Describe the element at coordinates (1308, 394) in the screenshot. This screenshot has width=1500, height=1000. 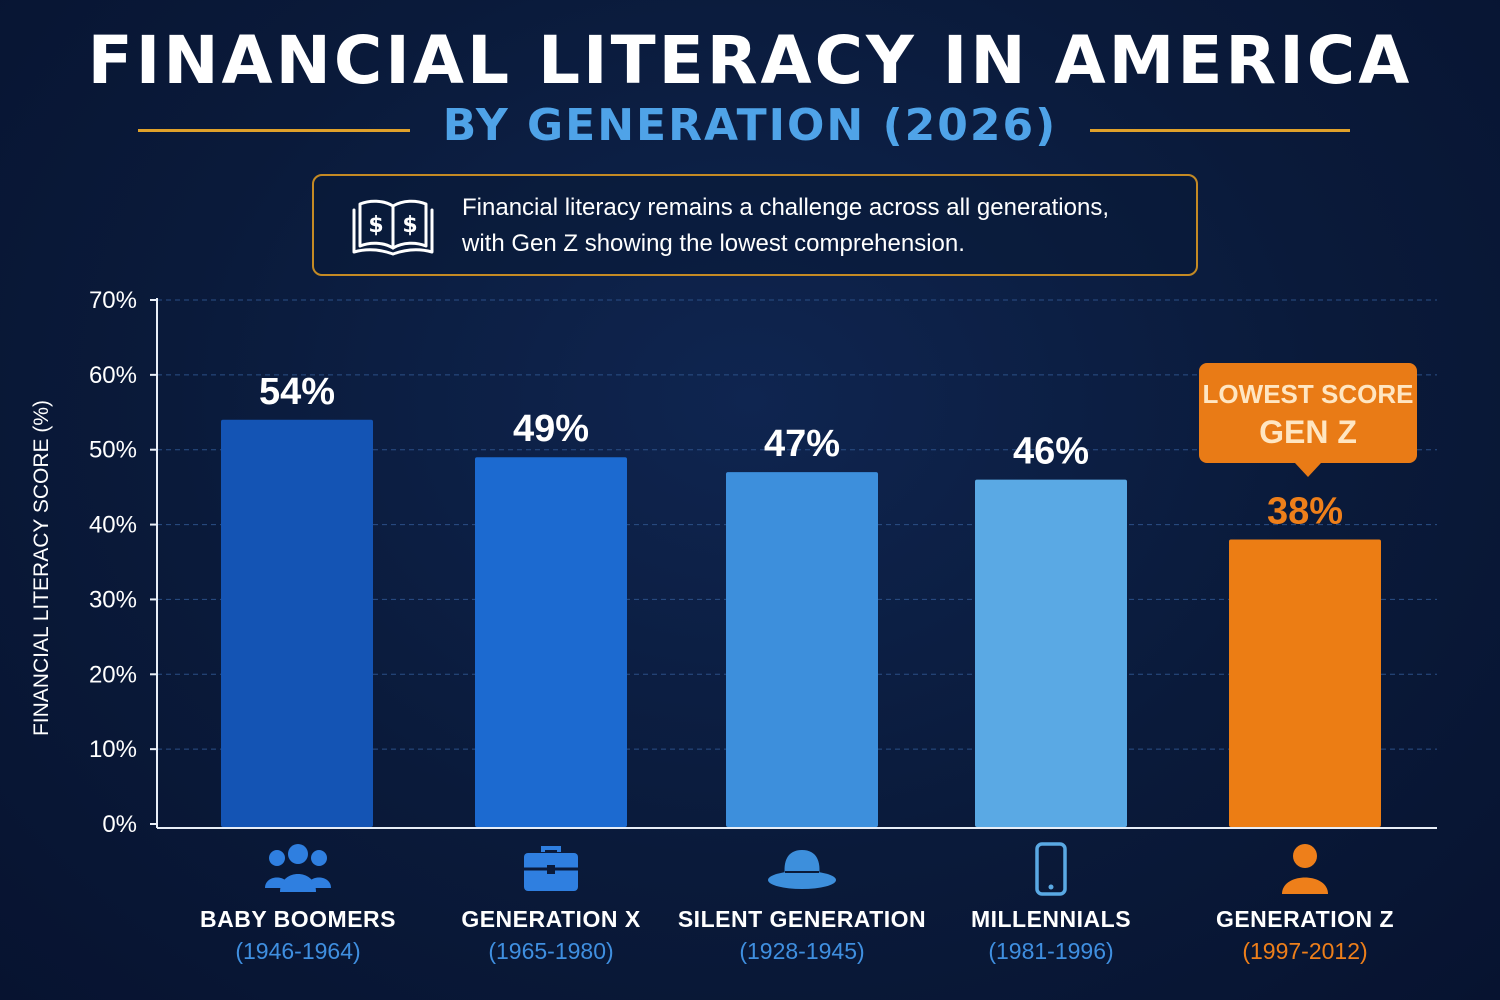
I see `badge-label: LOWEST SCORE` at that location.